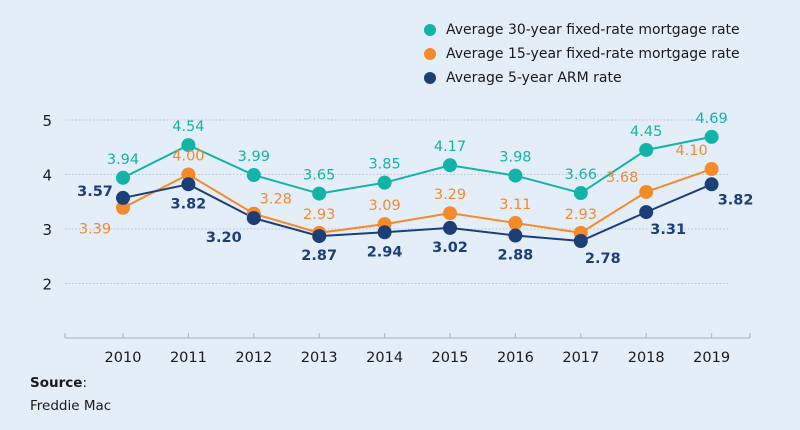  I want to click on legend-label-30yr: Average 30-year fixed-rate mortgage rate, so click(593, 30).